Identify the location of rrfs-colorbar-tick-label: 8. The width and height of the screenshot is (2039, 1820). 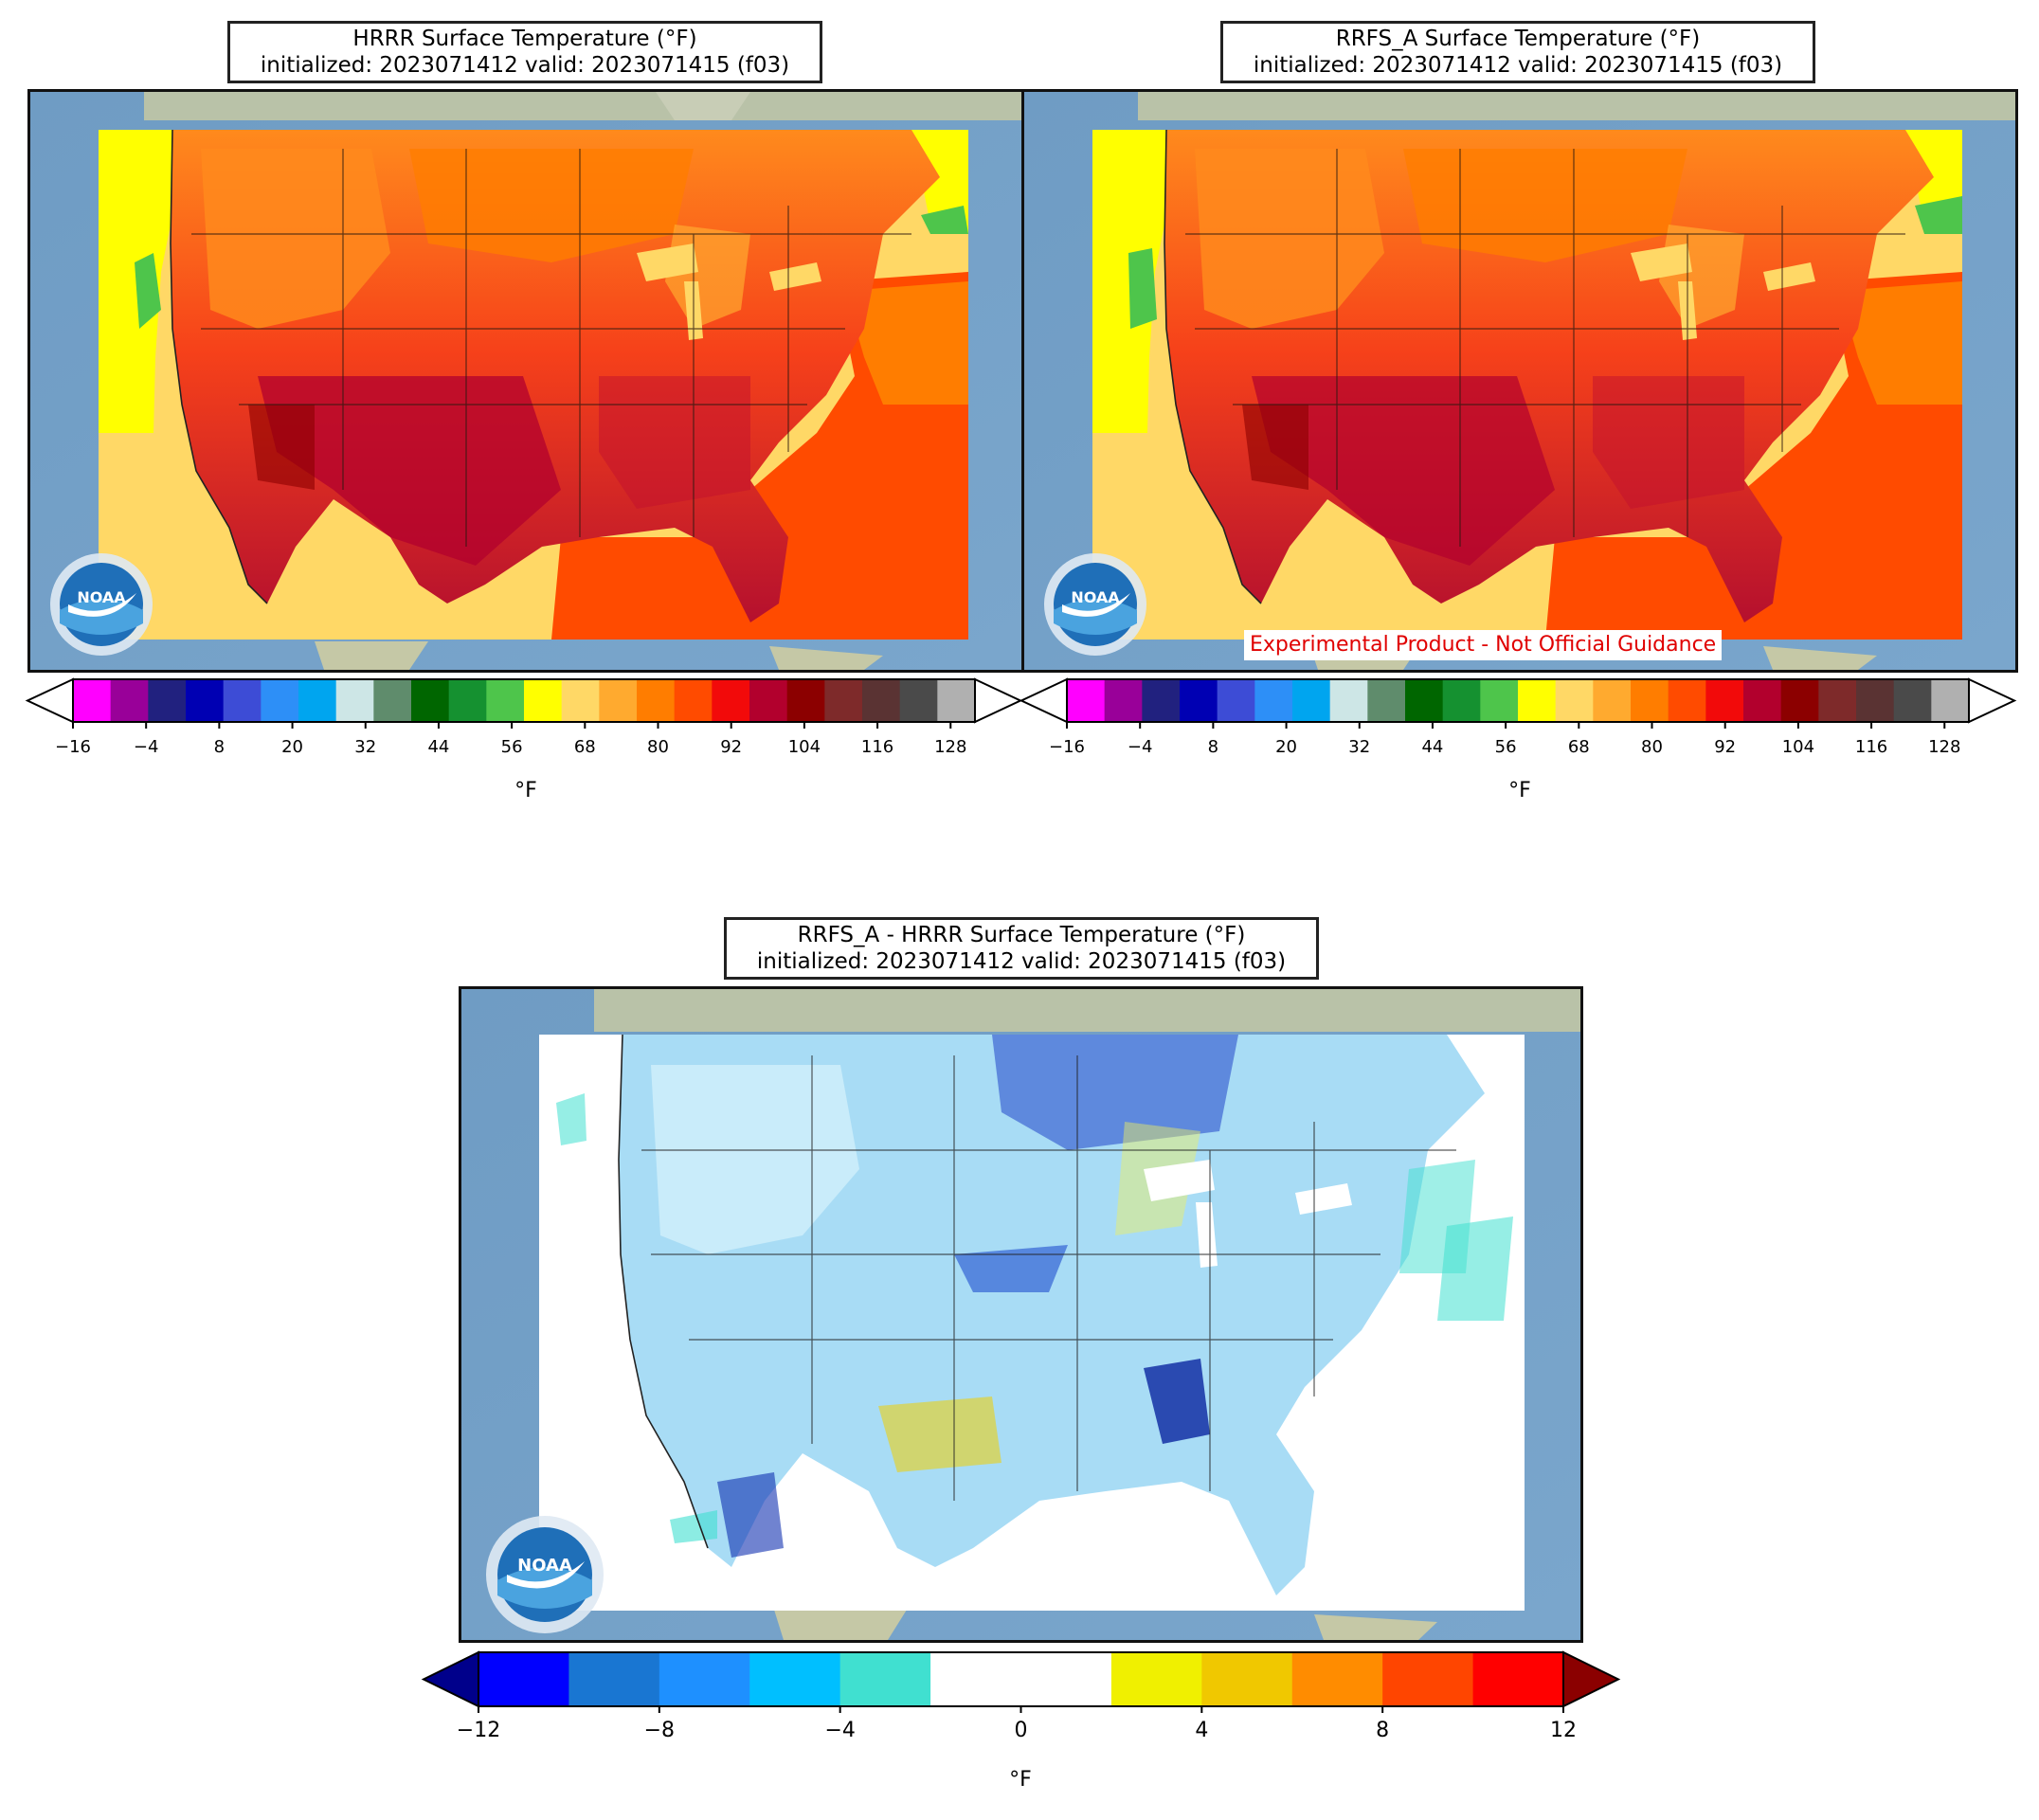
(1213, 747).